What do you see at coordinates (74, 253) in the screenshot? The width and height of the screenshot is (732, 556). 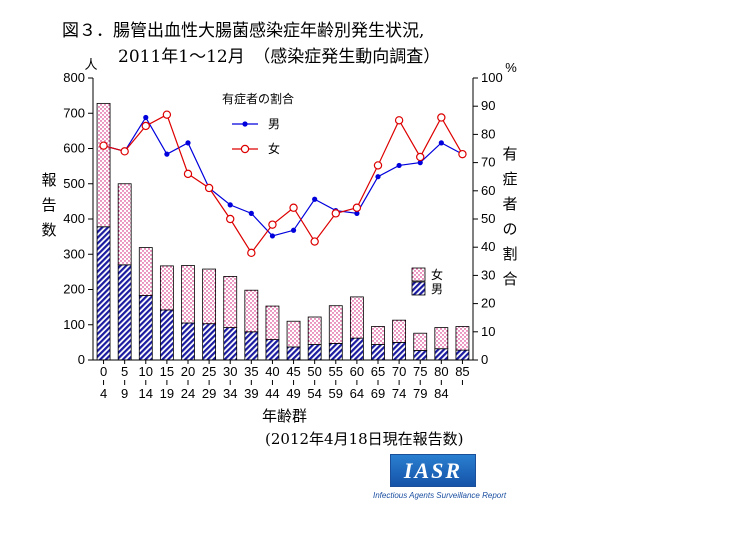 I see `y-left-tick-label: 300` at bounding box center [74, 253].